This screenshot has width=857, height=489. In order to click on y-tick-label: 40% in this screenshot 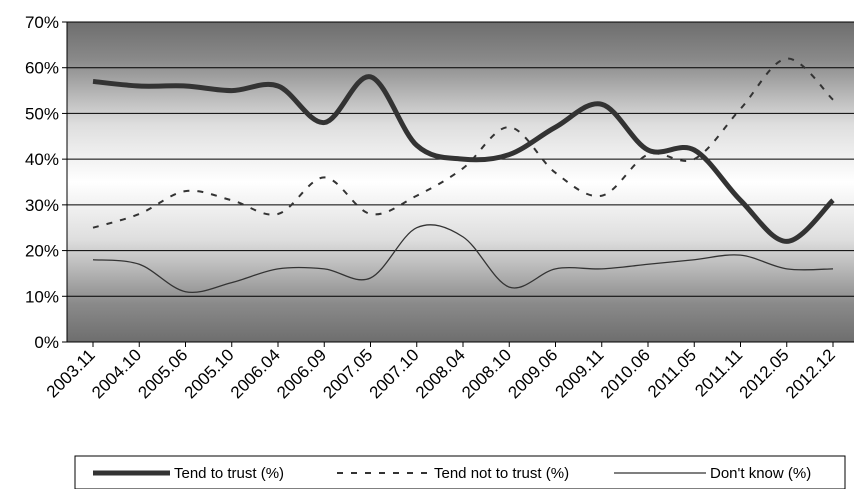, I will do `click(42, 159)`.